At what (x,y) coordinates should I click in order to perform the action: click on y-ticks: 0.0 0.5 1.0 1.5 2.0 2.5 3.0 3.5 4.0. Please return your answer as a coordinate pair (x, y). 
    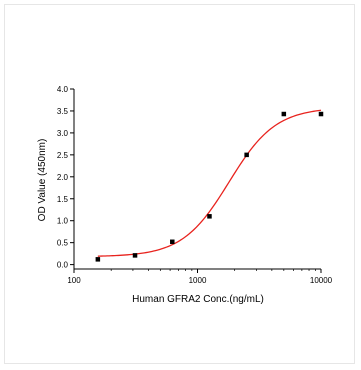
    Looking at the image, I should click on (65, 177).